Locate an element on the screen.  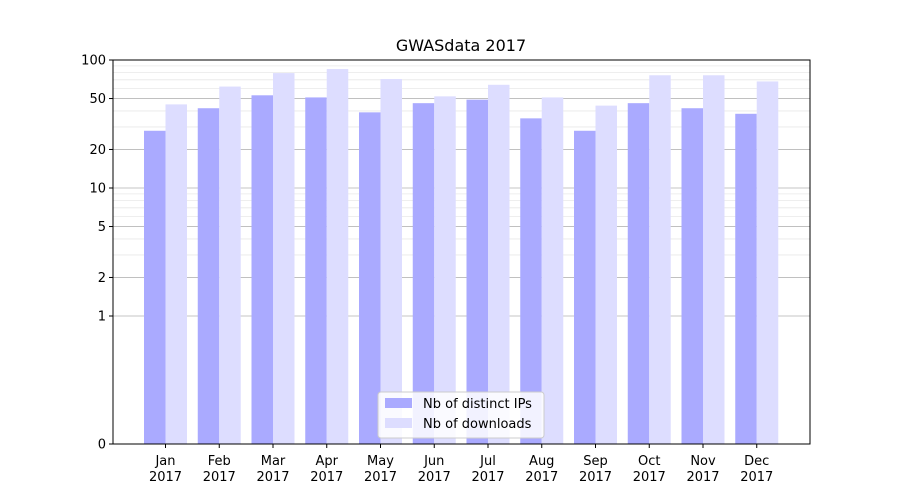
x-tick-label: Jan 2017 is located at coordinates (165, 469).